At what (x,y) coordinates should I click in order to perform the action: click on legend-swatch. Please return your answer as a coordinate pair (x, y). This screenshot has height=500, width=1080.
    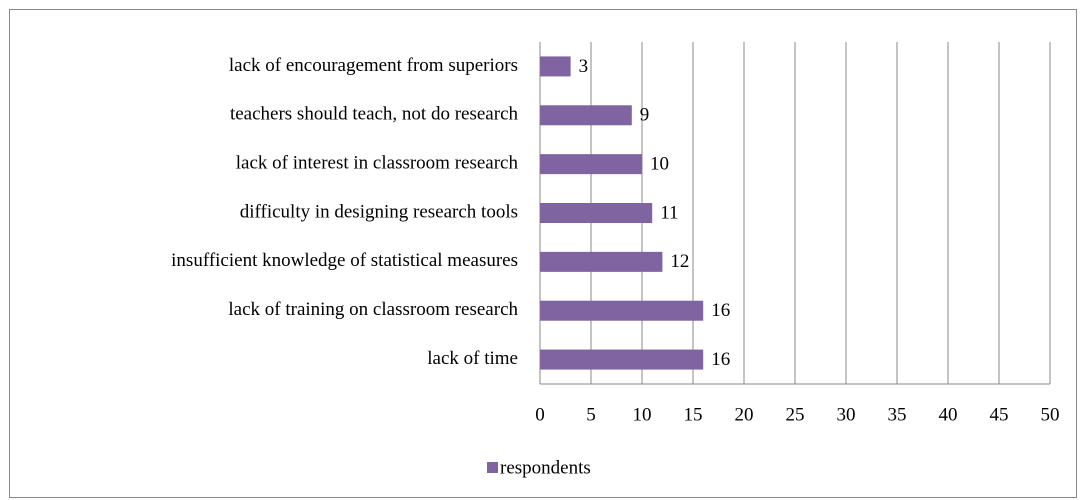
    Looking at the image, I should click on (492, 467).